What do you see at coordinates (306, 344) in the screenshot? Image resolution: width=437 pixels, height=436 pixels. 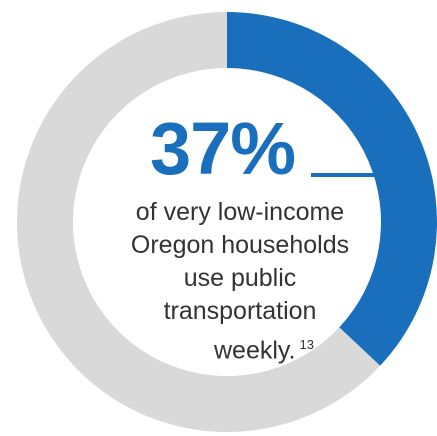 I see `footnote-marker: 13` at bounding box center [306, 344].